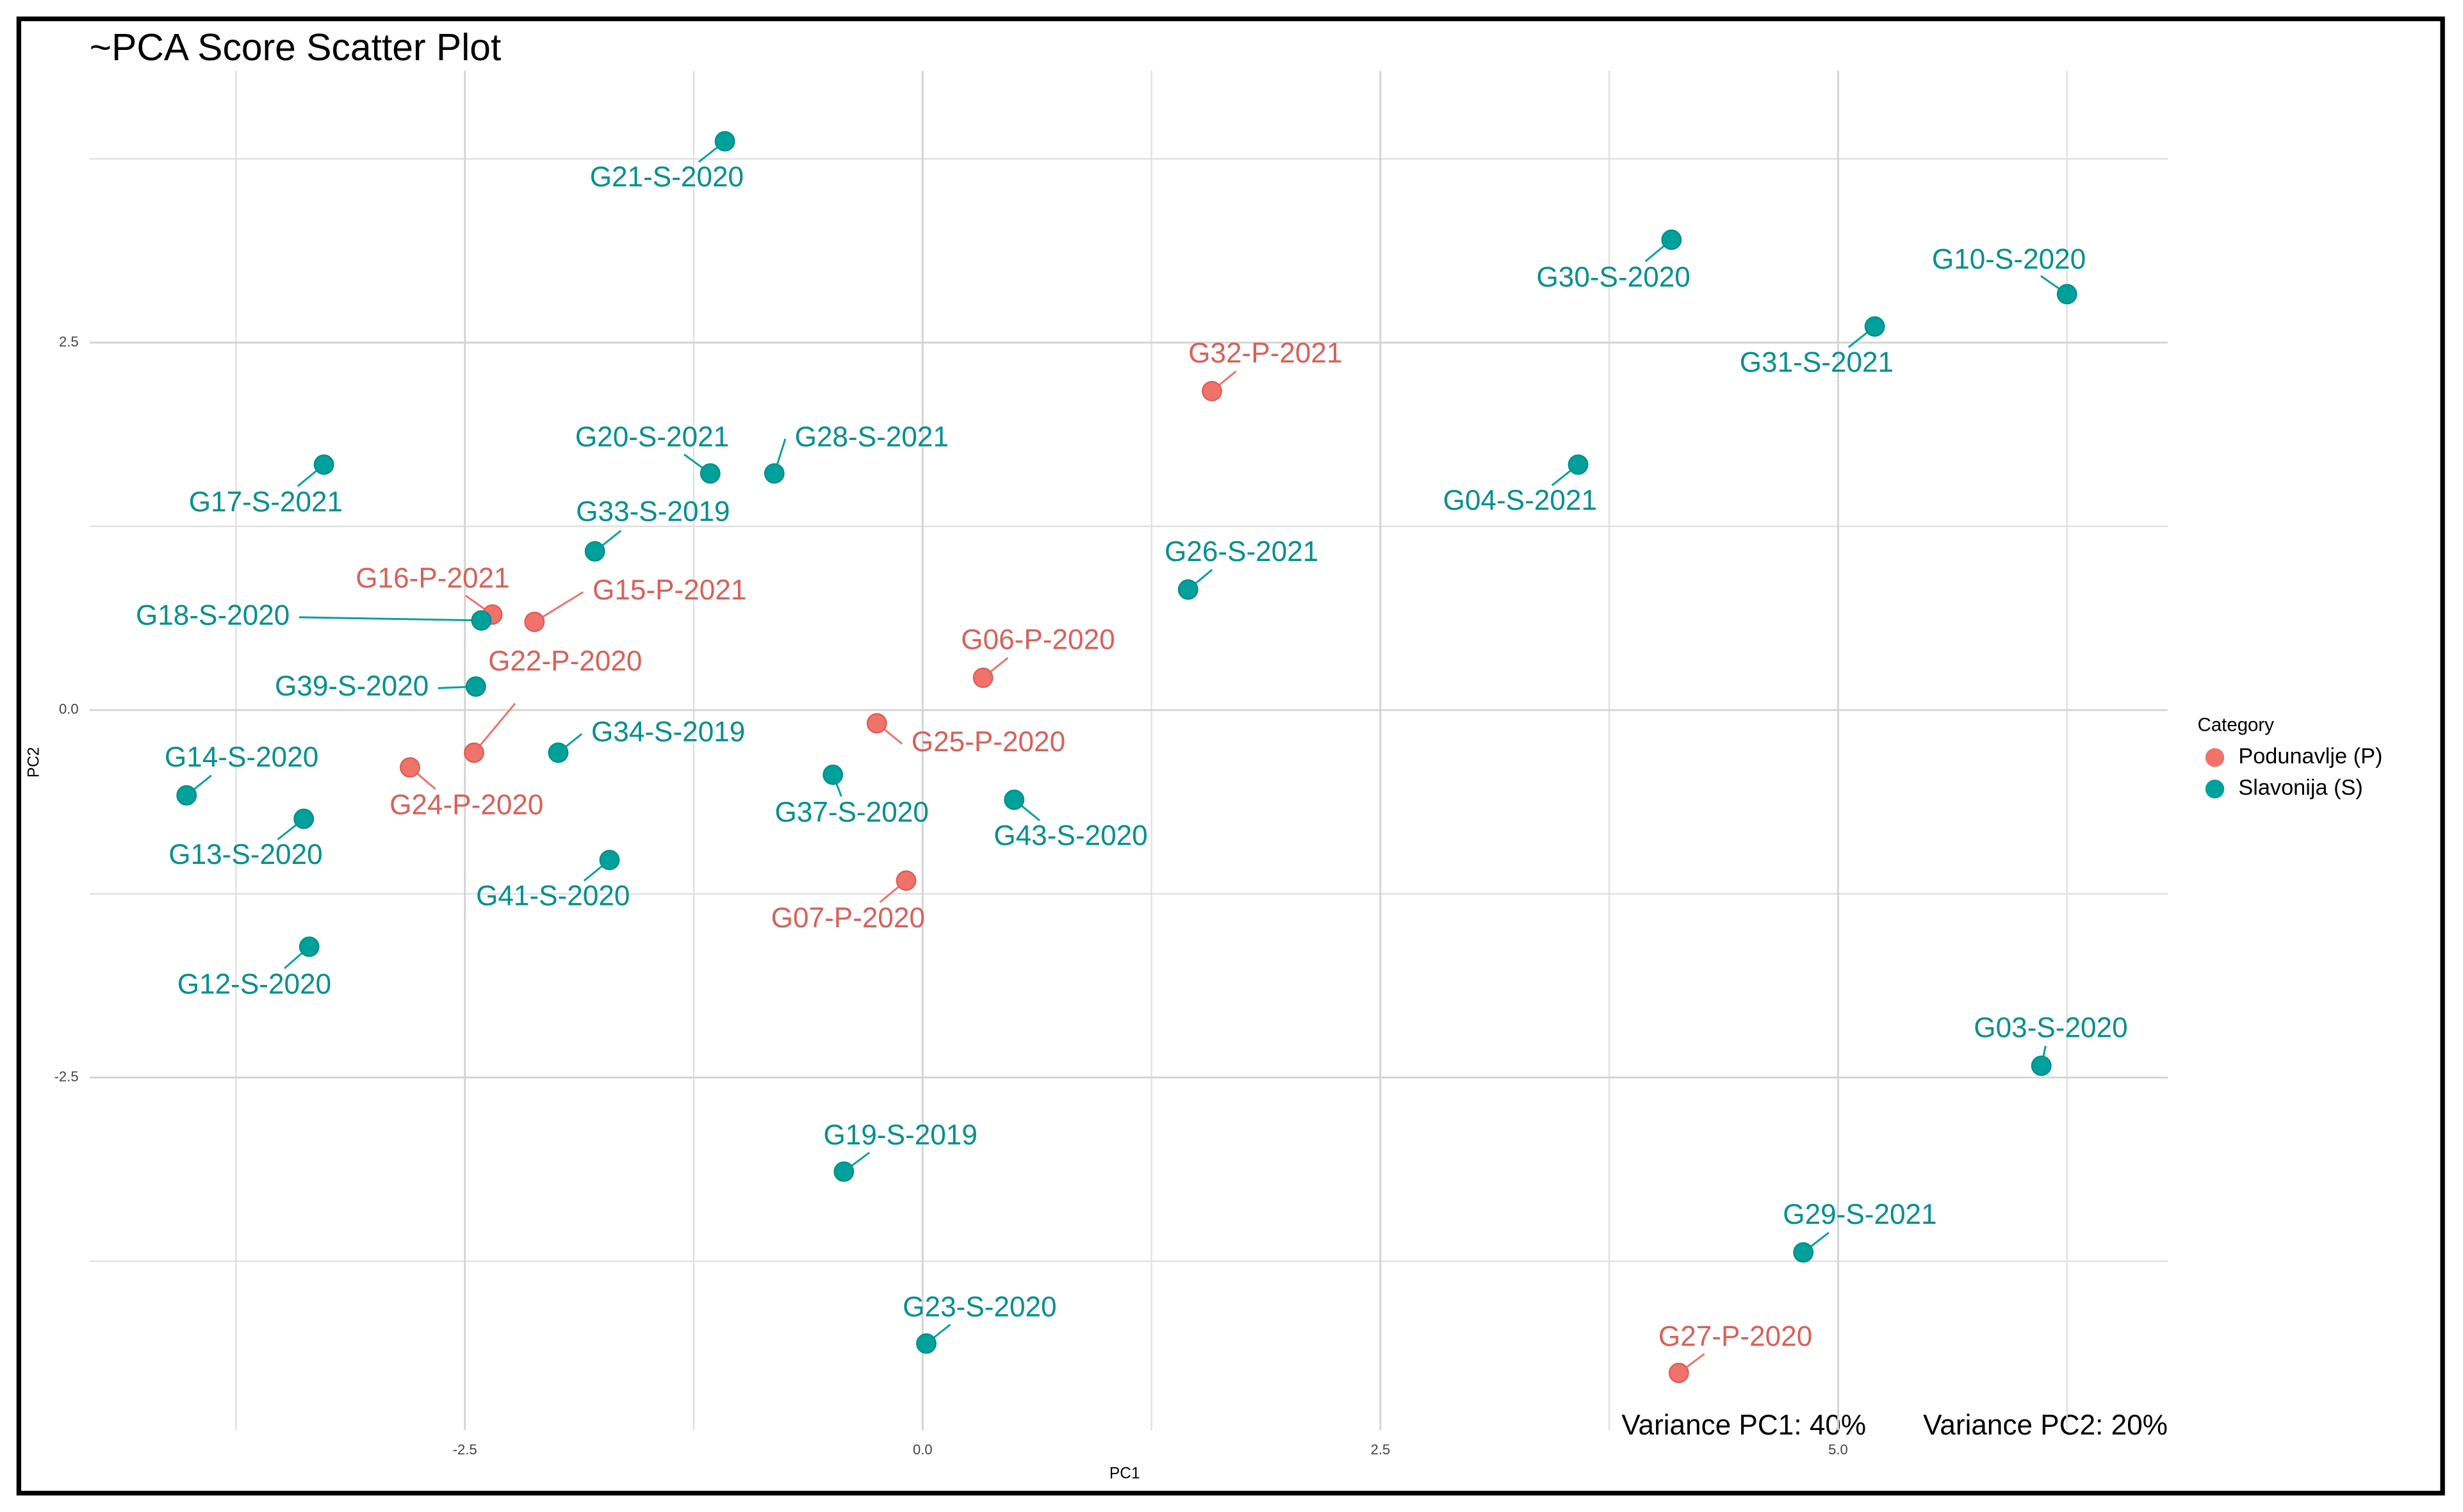  I want to click on y-tick-label: 0.0, so click(69, 709).